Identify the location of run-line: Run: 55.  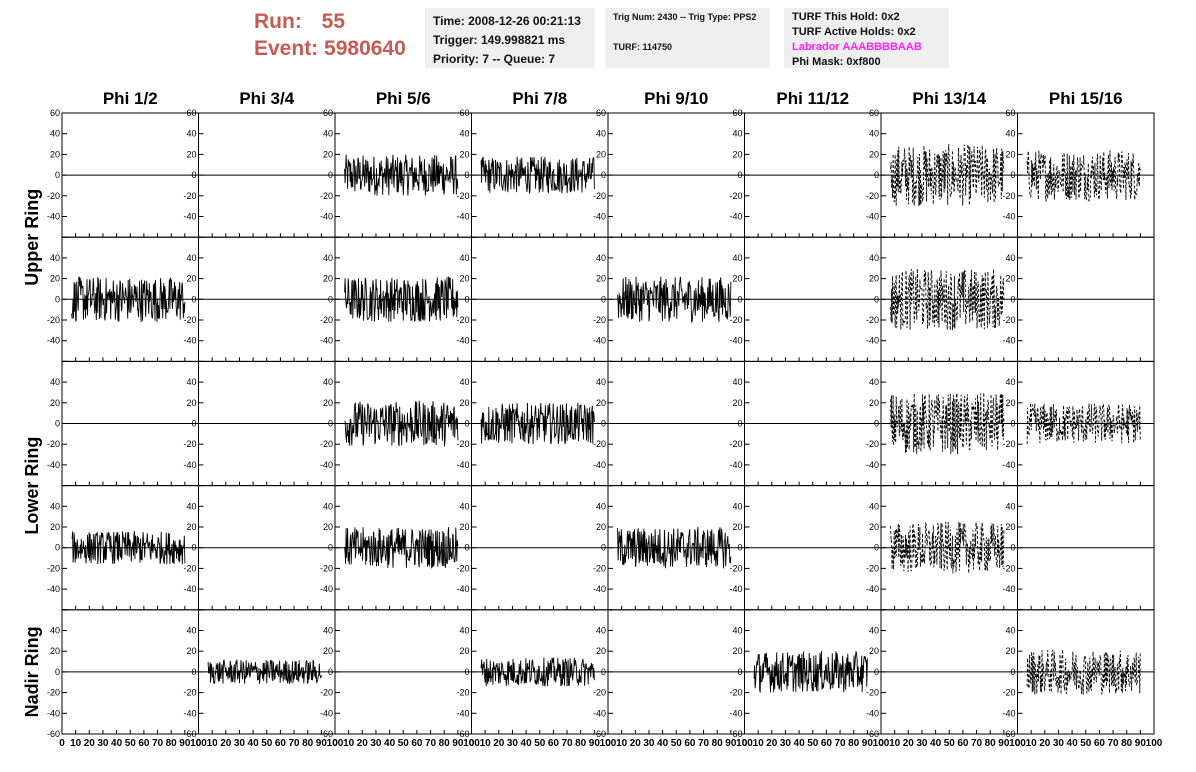
(330, 21).